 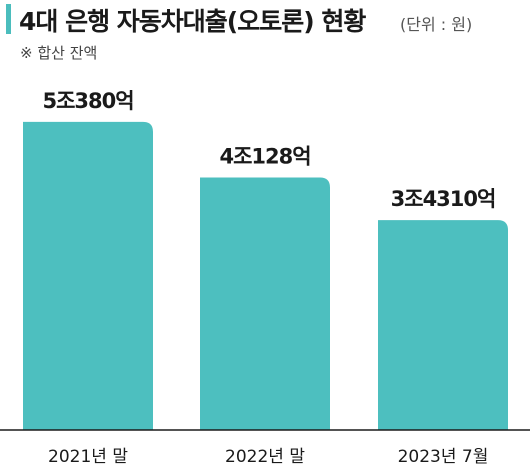 What do you see at coordinates (59, 53) in the screenshot?
I see `footnote: ※ 합산 잔액` at bounding box center [59, 53].